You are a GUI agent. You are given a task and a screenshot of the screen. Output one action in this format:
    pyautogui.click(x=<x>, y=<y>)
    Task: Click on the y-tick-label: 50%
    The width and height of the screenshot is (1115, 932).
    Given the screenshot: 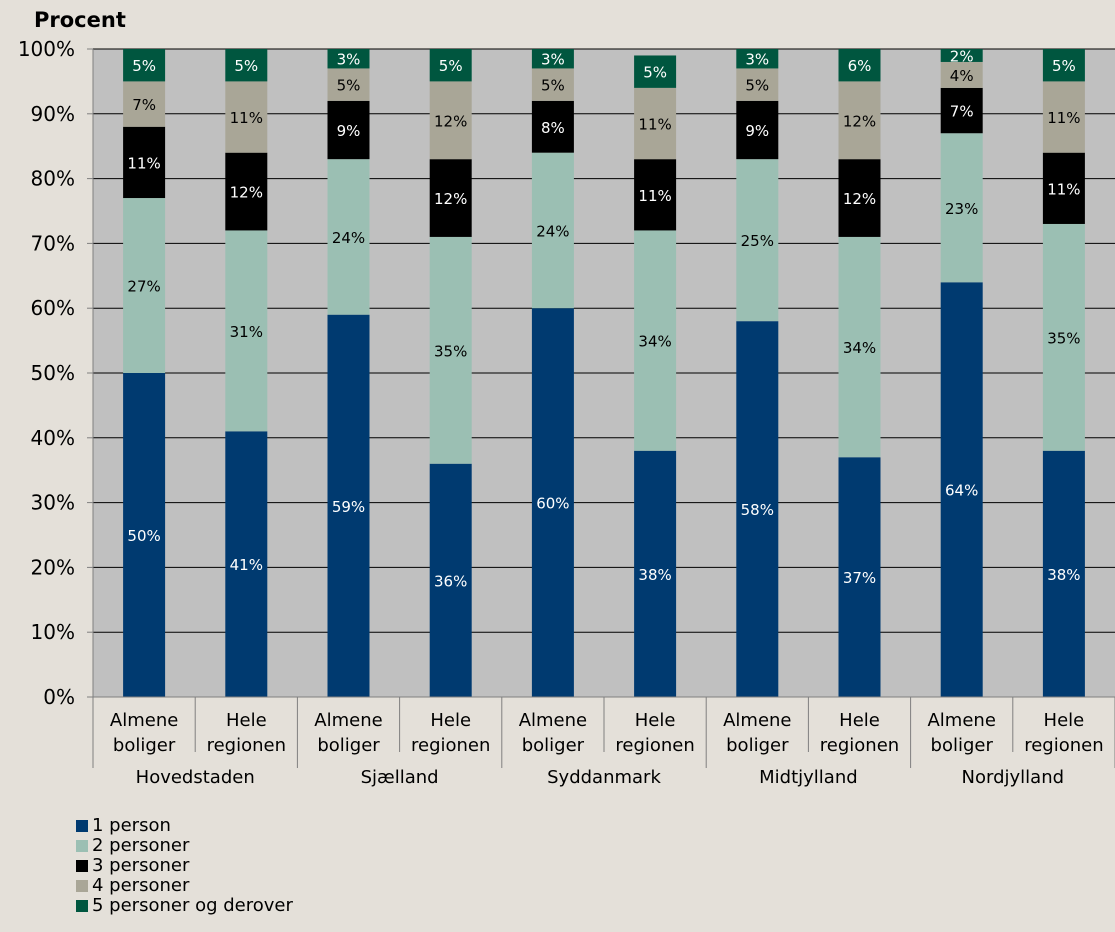 What is the action you would take?
    pyautogui.click(x=53, y=373)
    